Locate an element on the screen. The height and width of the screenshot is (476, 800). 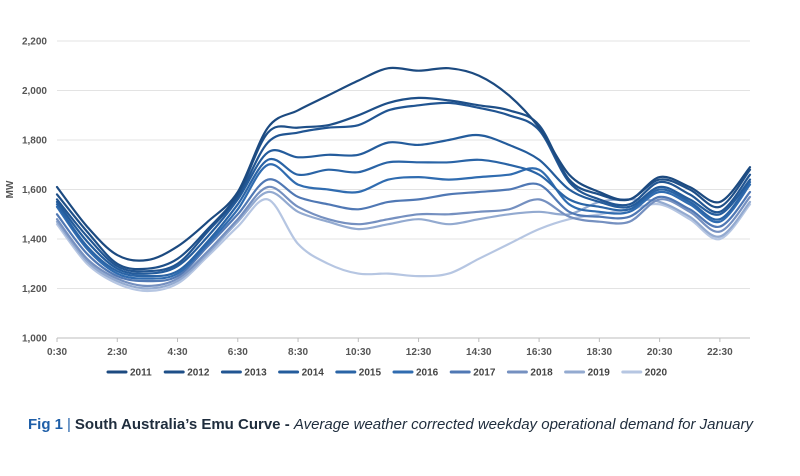
legend: 2011 2012 2013 2014 2015 2016 2017 2018 2019 2020 is located at coordinates (387, 373).